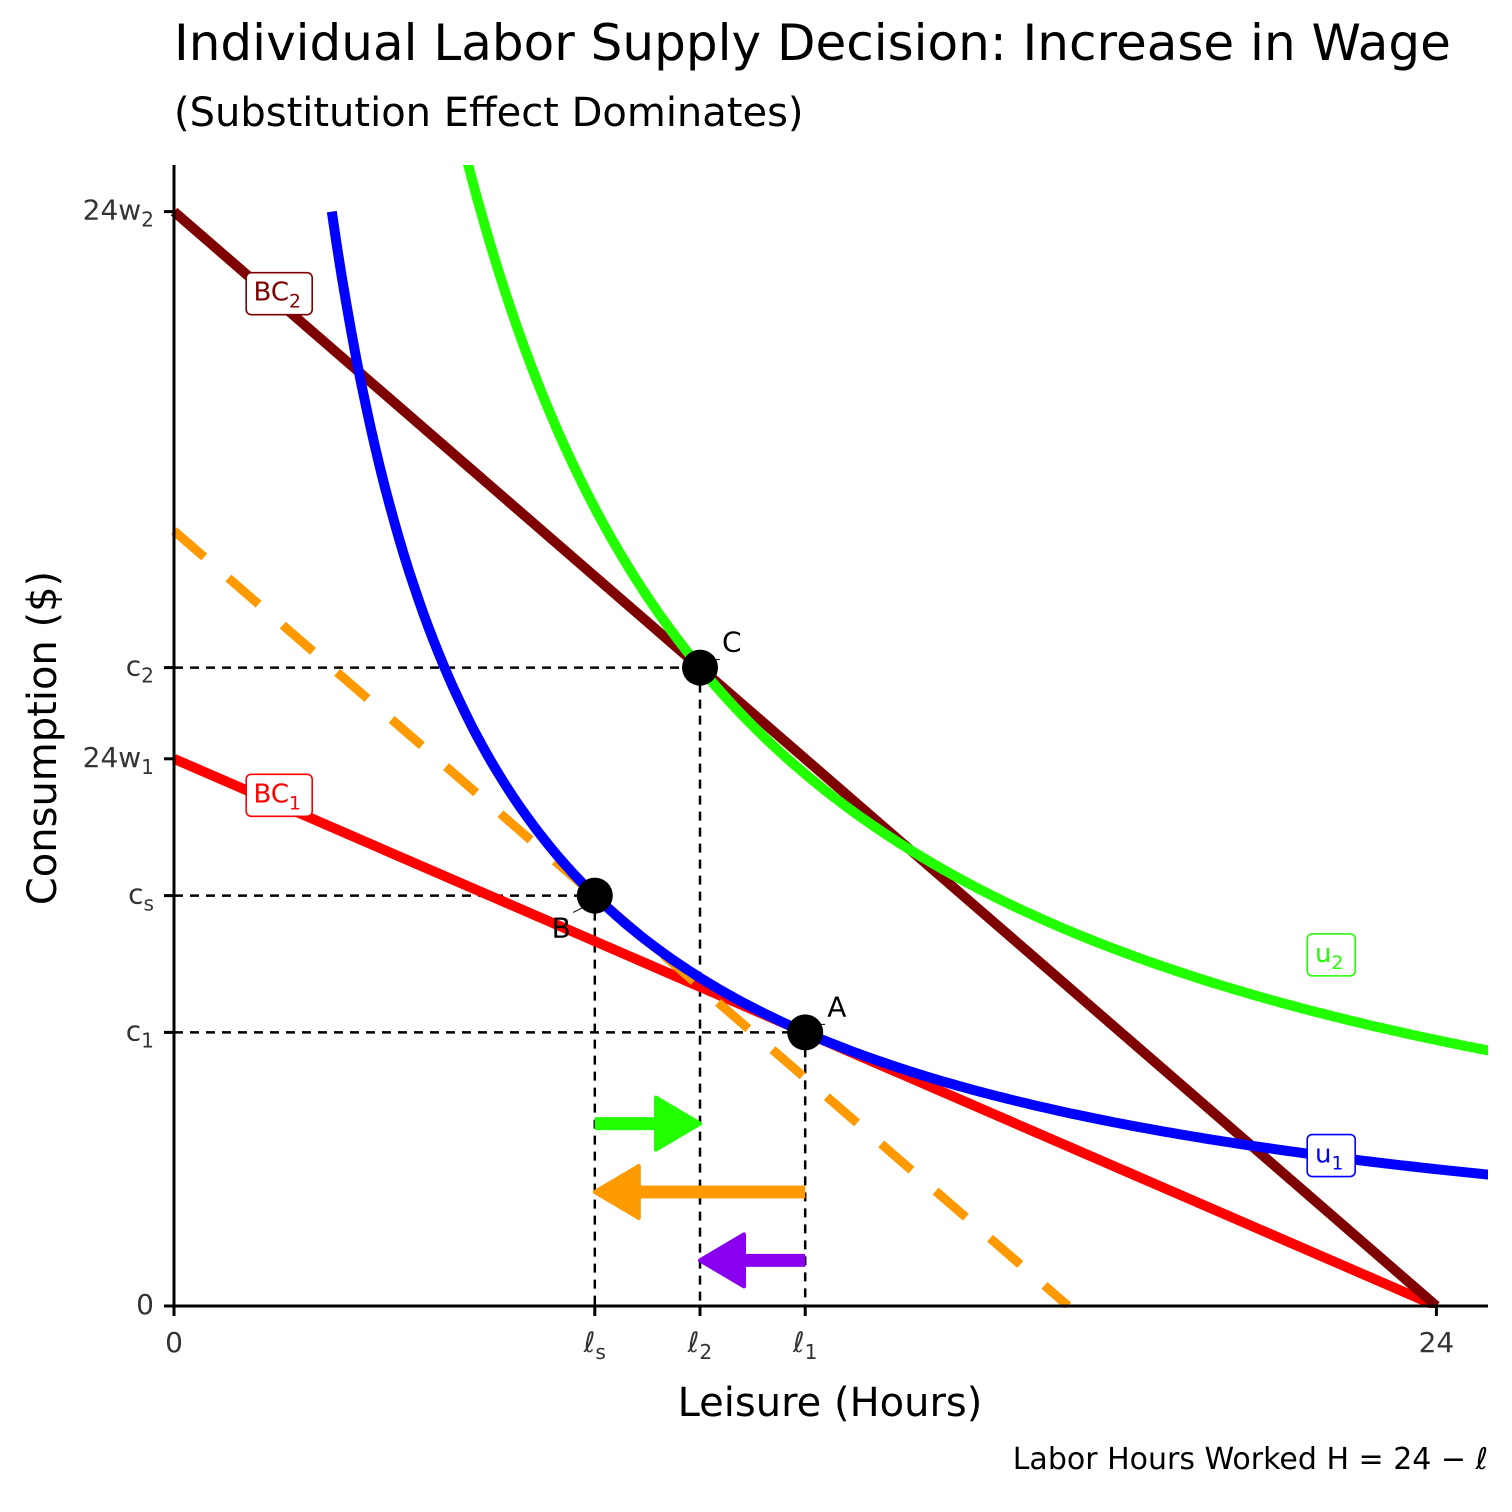 This screenshot has height=1512, width=1512. I want to click on point-b, so click(594, 895).